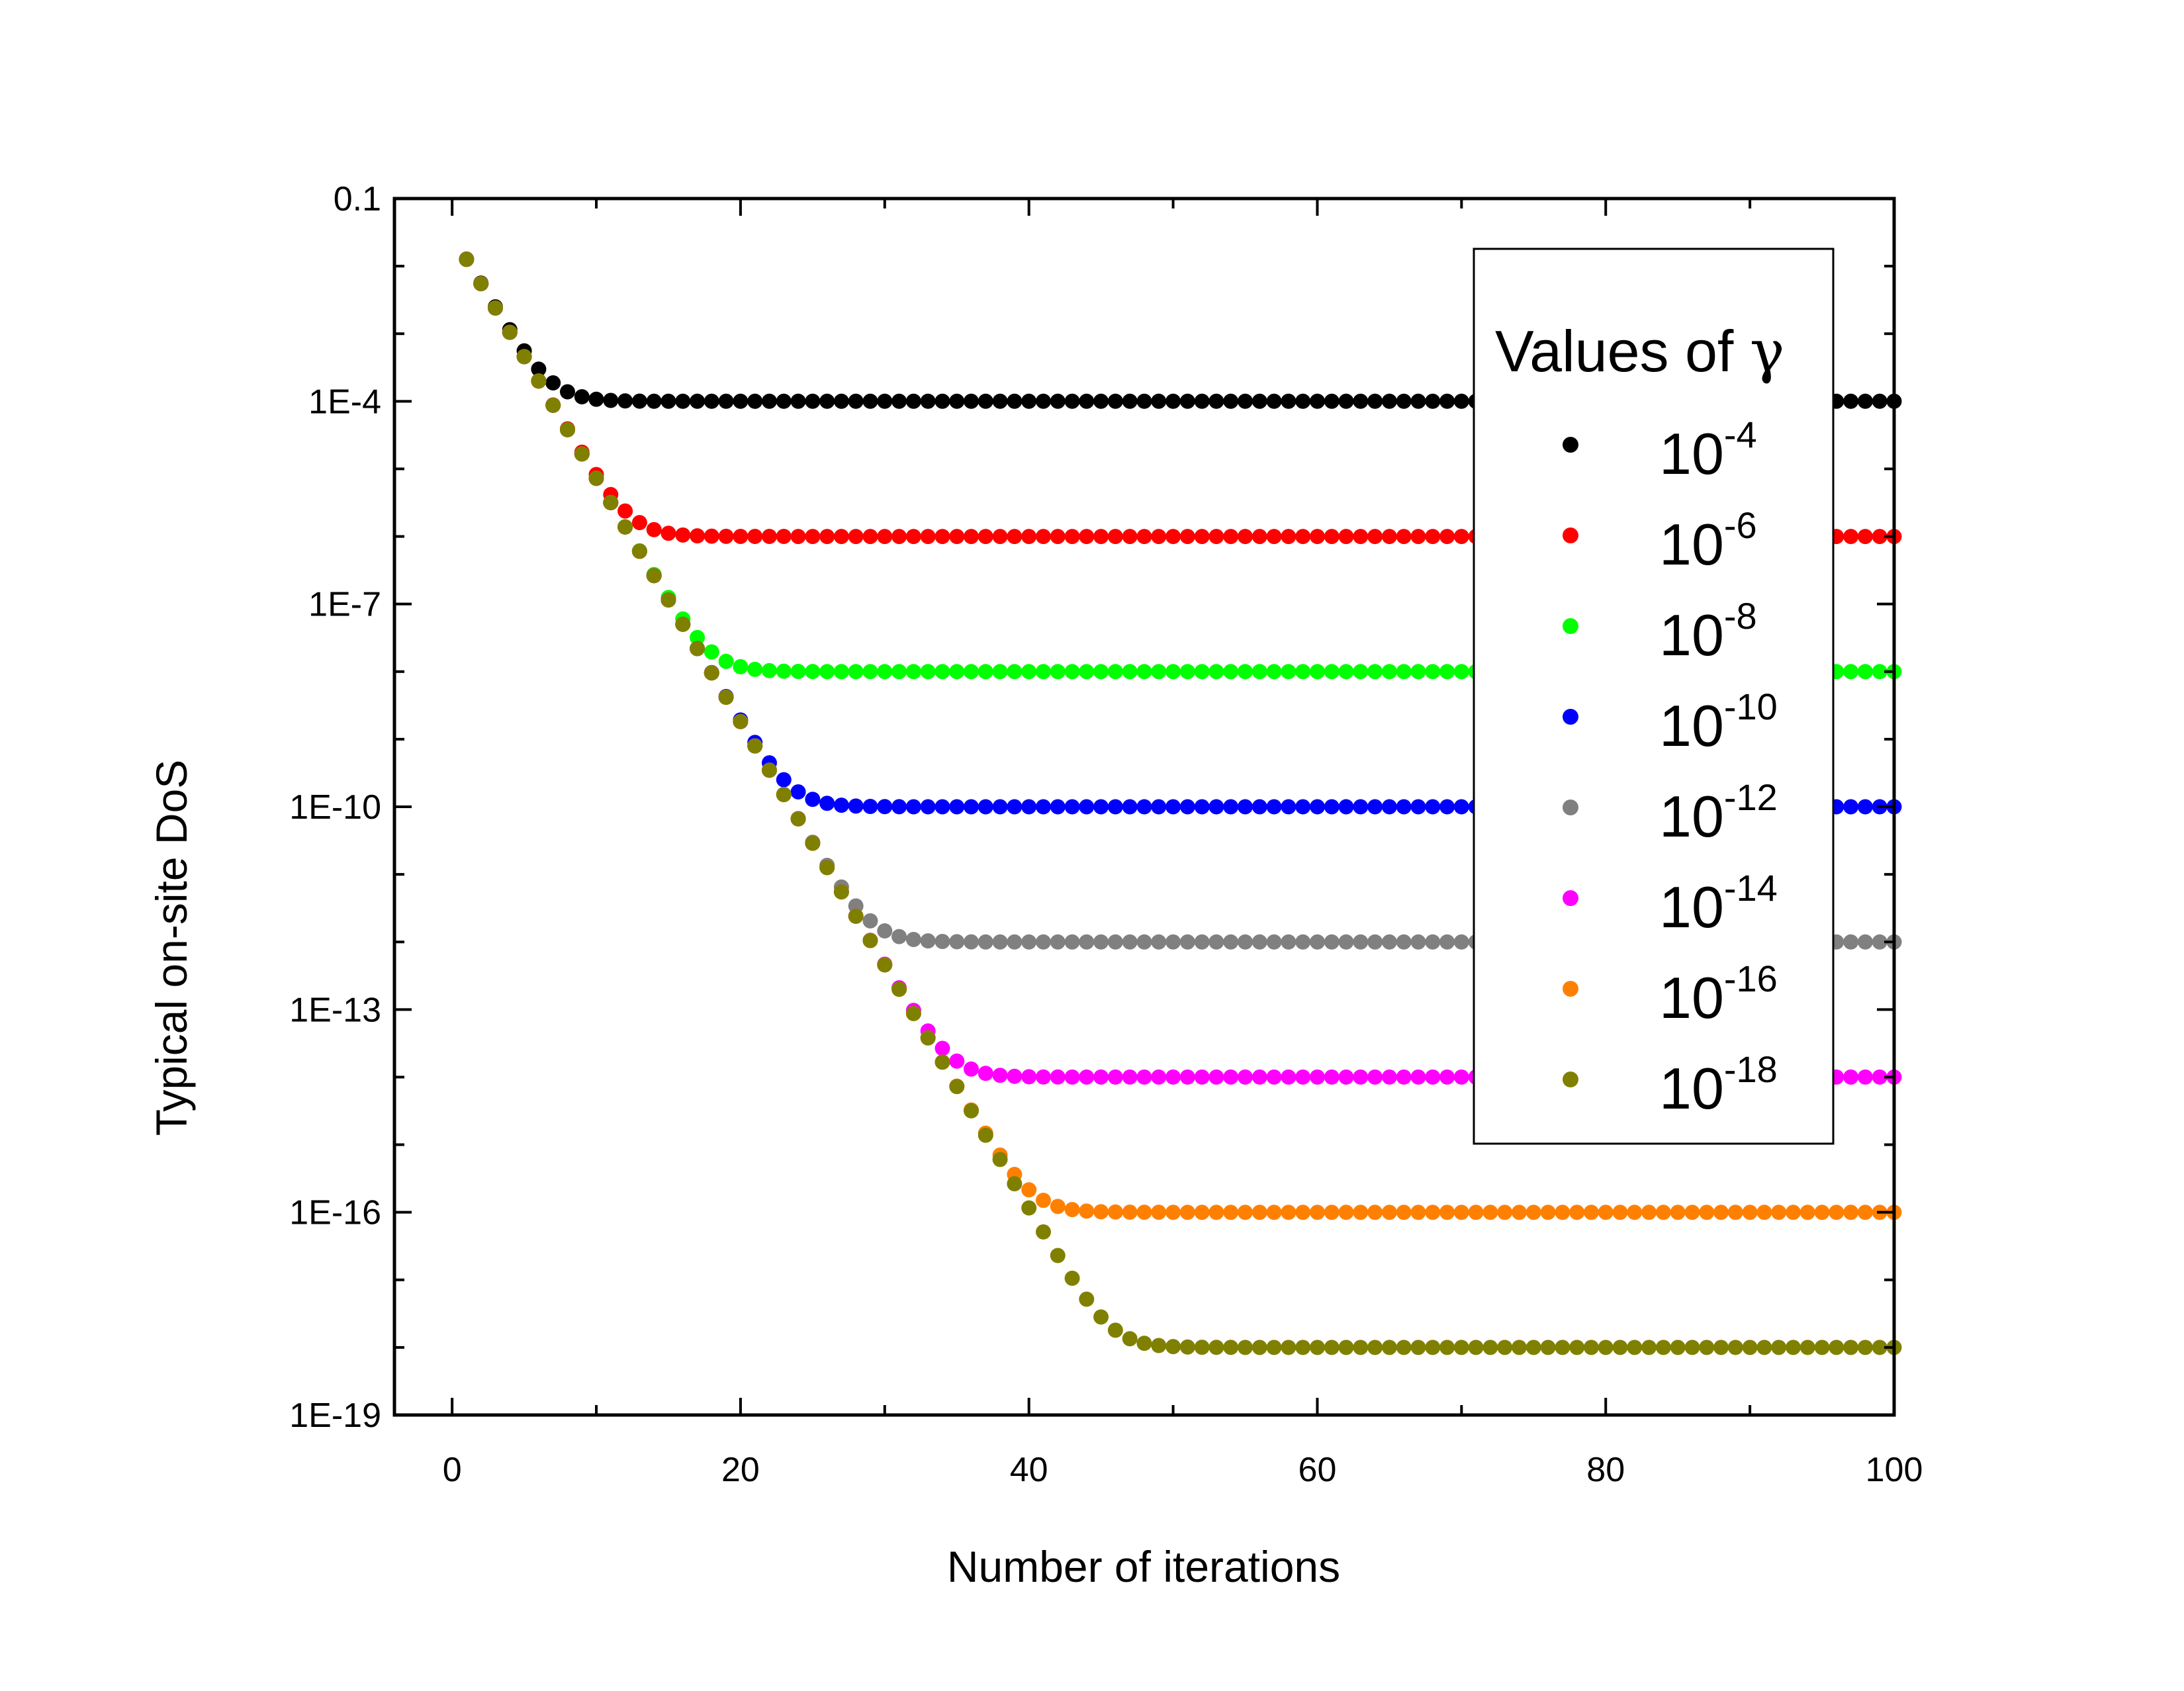  What do you see at coordinates (1751, 979) in the screenshot?
I see `legend-label-exponent: -16` at bounding box center [1751, 979].